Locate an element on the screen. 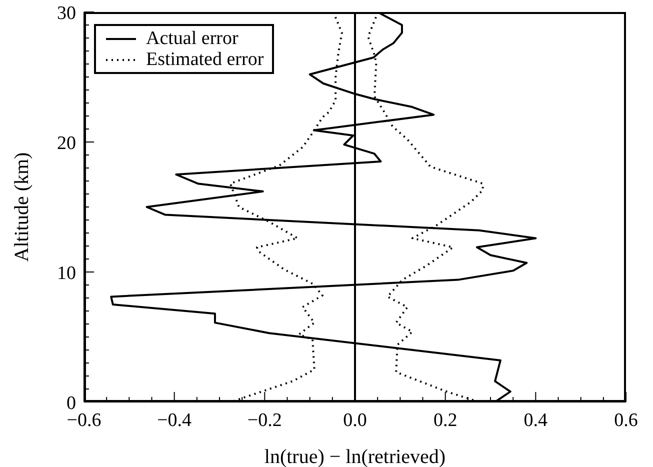 The height and width of the screenshot is (467, 653). x-tick-label: 0.6 is located at coordinates (626, 420).